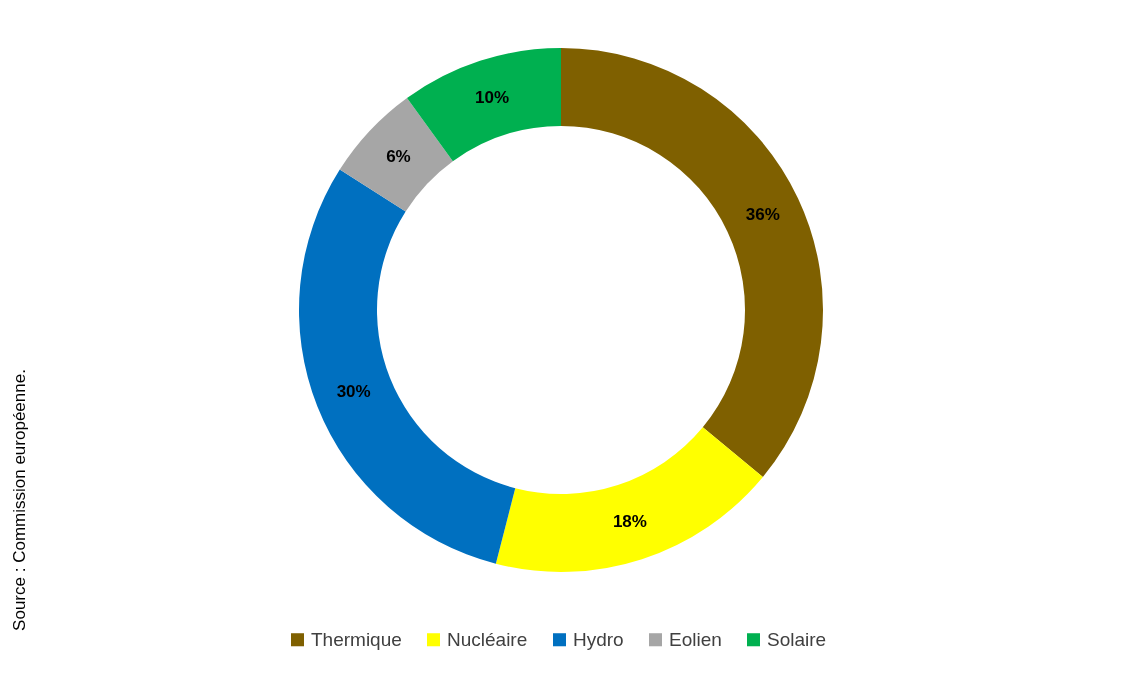  What do you see at coordinates (797, 639) in the screenshot?
I see `legend-label: Solaire` at bounding box center [797, 639].